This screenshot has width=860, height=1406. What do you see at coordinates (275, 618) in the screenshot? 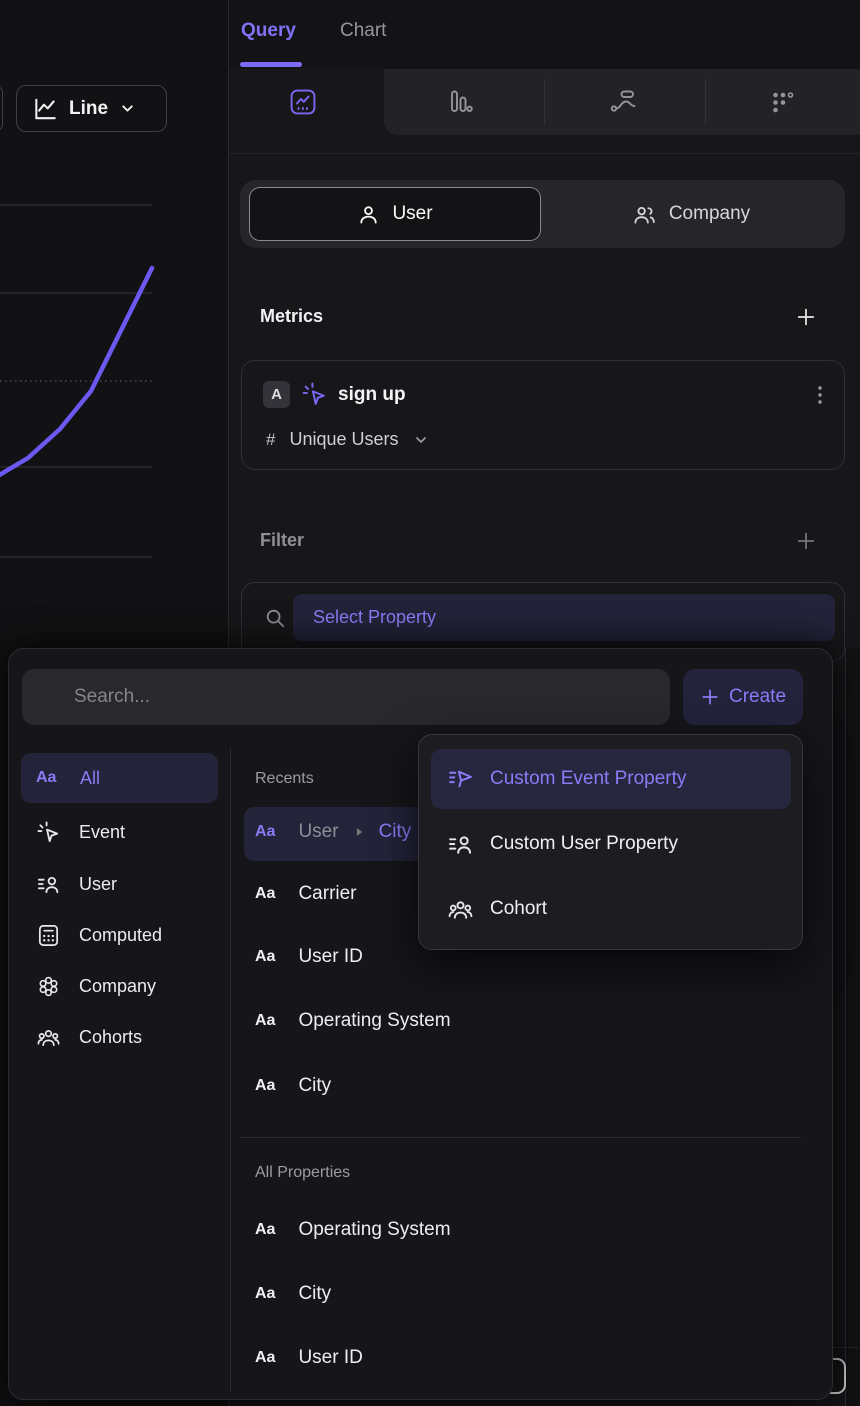
I see `search-icon` at bounding box center [275, 618].